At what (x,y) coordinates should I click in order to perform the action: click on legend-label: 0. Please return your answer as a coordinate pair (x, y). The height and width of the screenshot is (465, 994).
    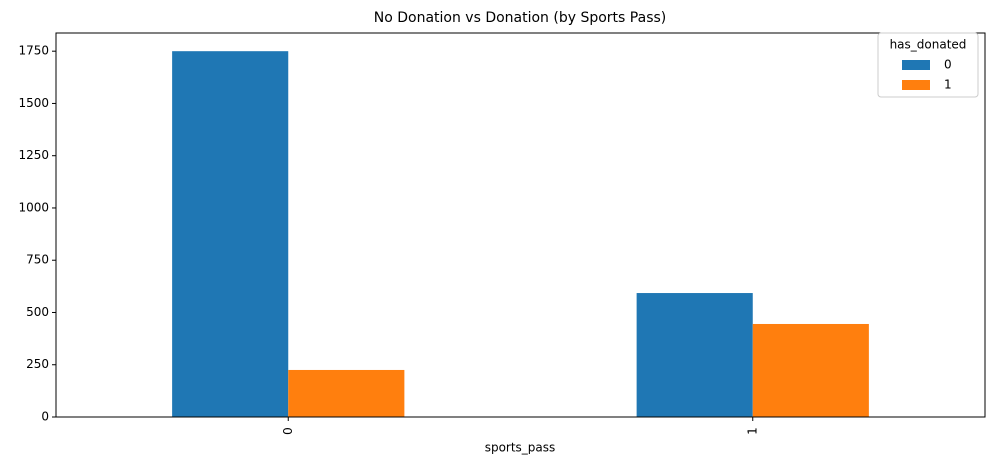
    Looking at the image, I should click on (948, 65).